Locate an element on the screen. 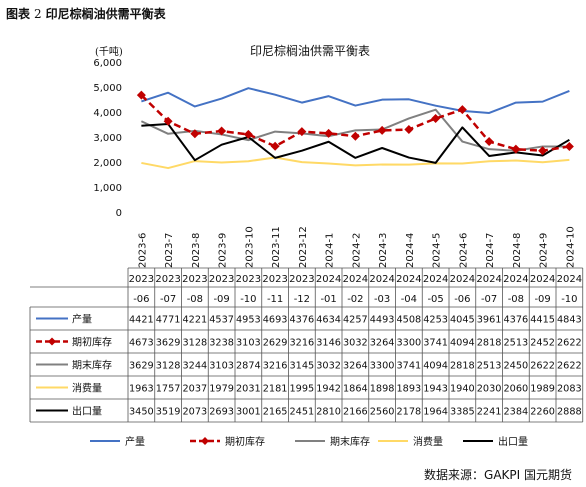 Image resolution: width=586 pixels, height=487 pixels. table-month: -01 is located at coordinates (328, 299).